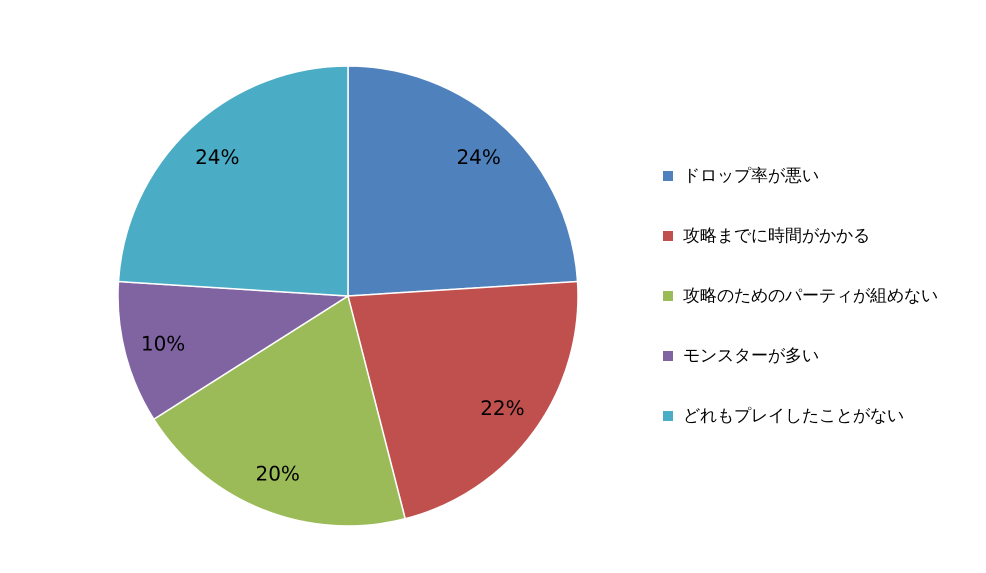 Image resolution: width=986 pixels, height=573 pixels. Describe the element at coordinates (793, 416) in the screenshot. I see `legend-label: どれもプレイしたことがない` at that location.